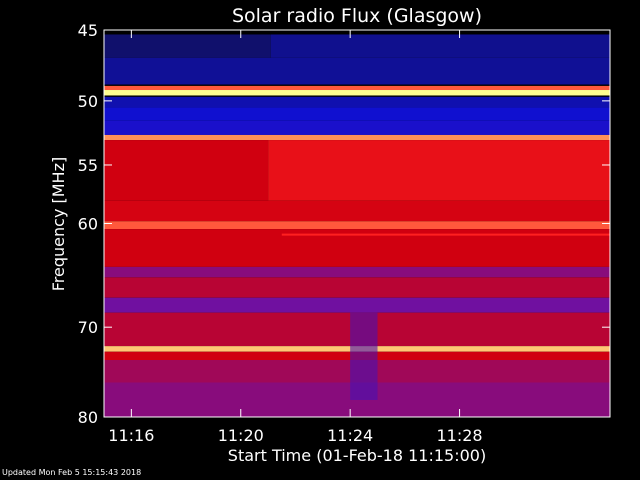 Image resolution: width=640 pixels, height=480 pixels. I want to click on x-tick-label-24: 11:24, so click(350, 435).